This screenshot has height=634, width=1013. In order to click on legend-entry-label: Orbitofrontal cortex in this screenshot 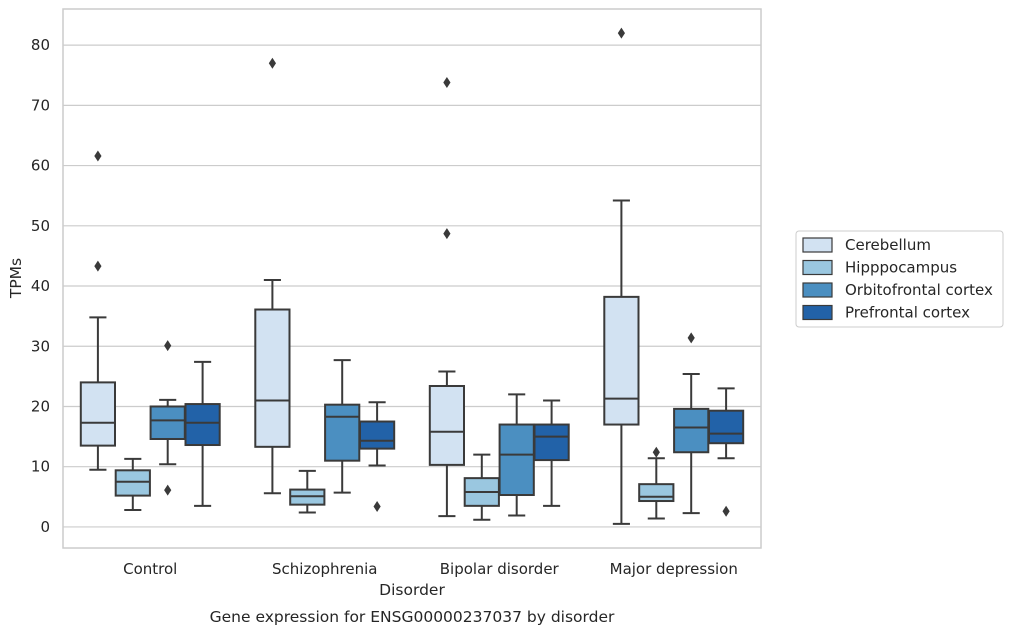, I will do `click(919, 290)`.